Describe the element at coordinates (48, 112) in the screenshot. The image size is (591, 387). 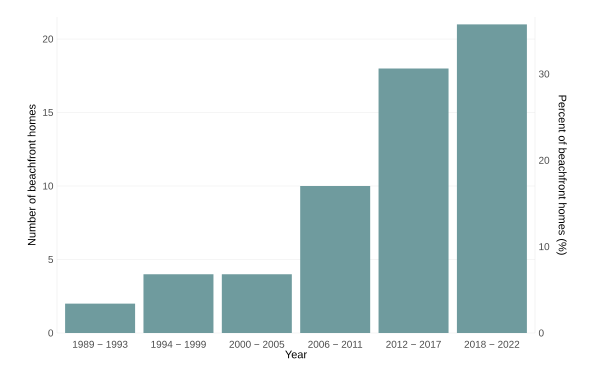
I see `y-tick-label: 15` at that location.